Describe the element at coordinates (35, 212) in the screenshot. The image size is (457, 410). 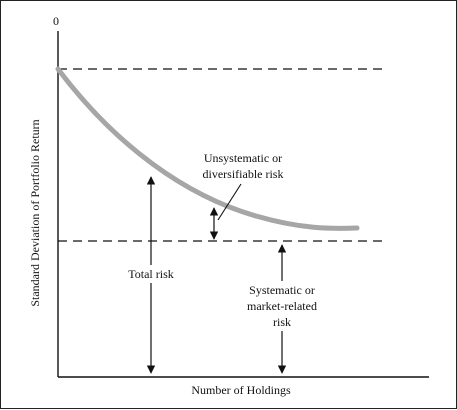
I see `y-axis-label: Standard Deviation of Portfolio Return` at that location.